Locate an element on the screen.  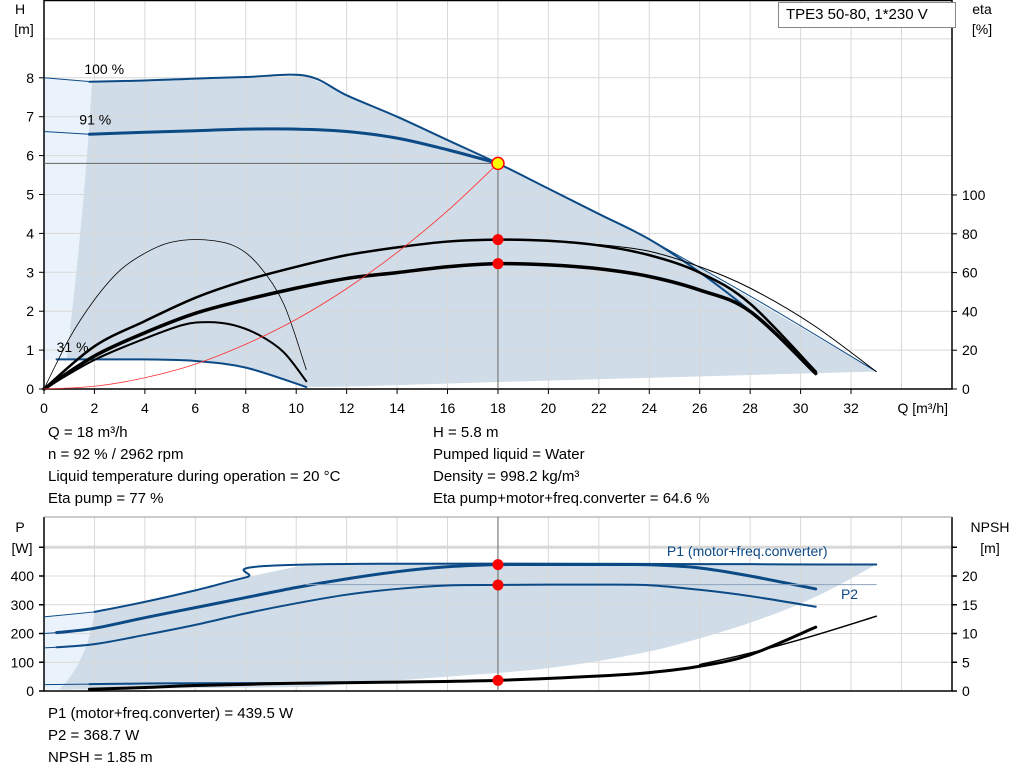
x-tick-label: 14 is located at coordinates (397, 408).